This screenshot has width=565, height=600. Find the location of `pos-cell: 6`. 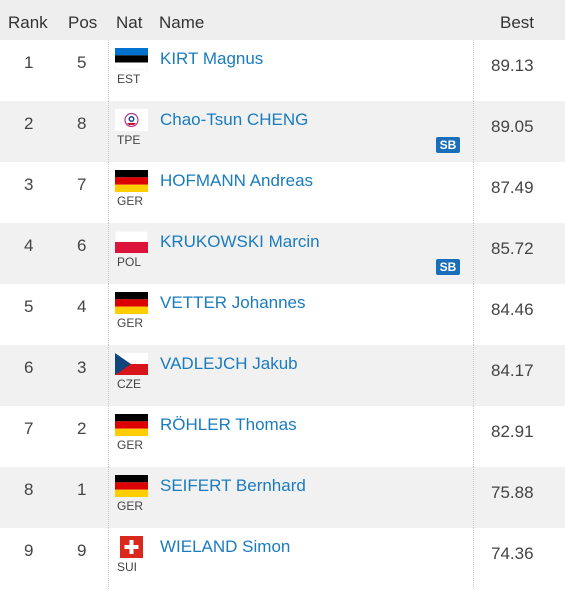

pos-cell: 6 is located at coordinates (82, 245).